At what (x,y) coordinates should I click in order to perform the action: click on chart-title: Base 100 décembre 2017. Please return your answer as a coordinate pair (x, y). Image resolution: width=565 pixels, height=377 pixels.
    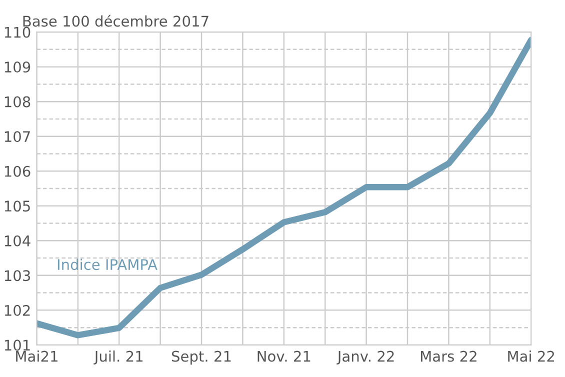
    Looking at the image, I should click on (115, 20).